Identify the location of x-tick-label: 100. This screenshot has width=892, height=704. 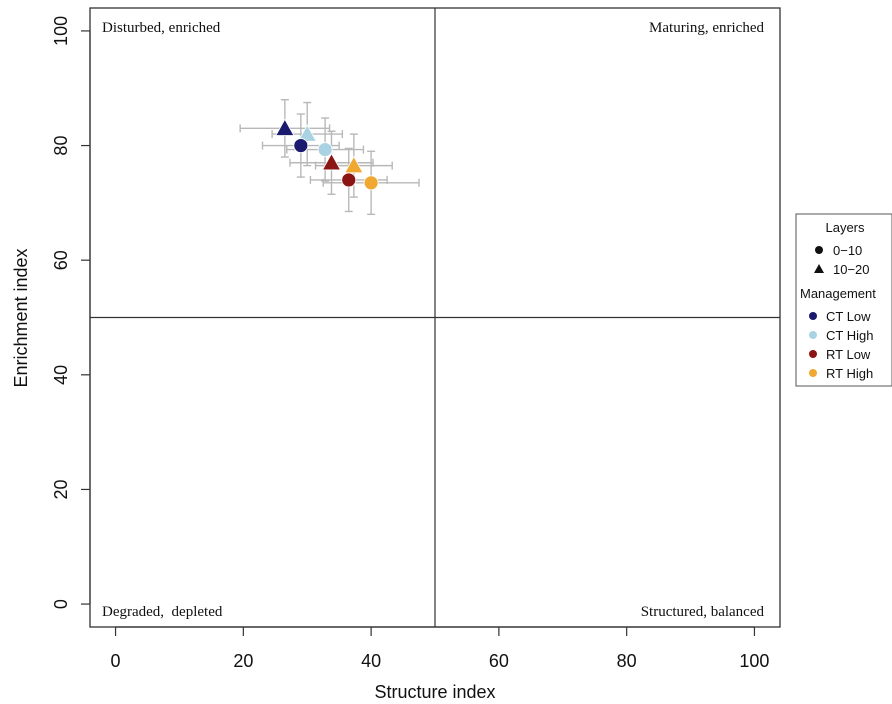
(754, 661).